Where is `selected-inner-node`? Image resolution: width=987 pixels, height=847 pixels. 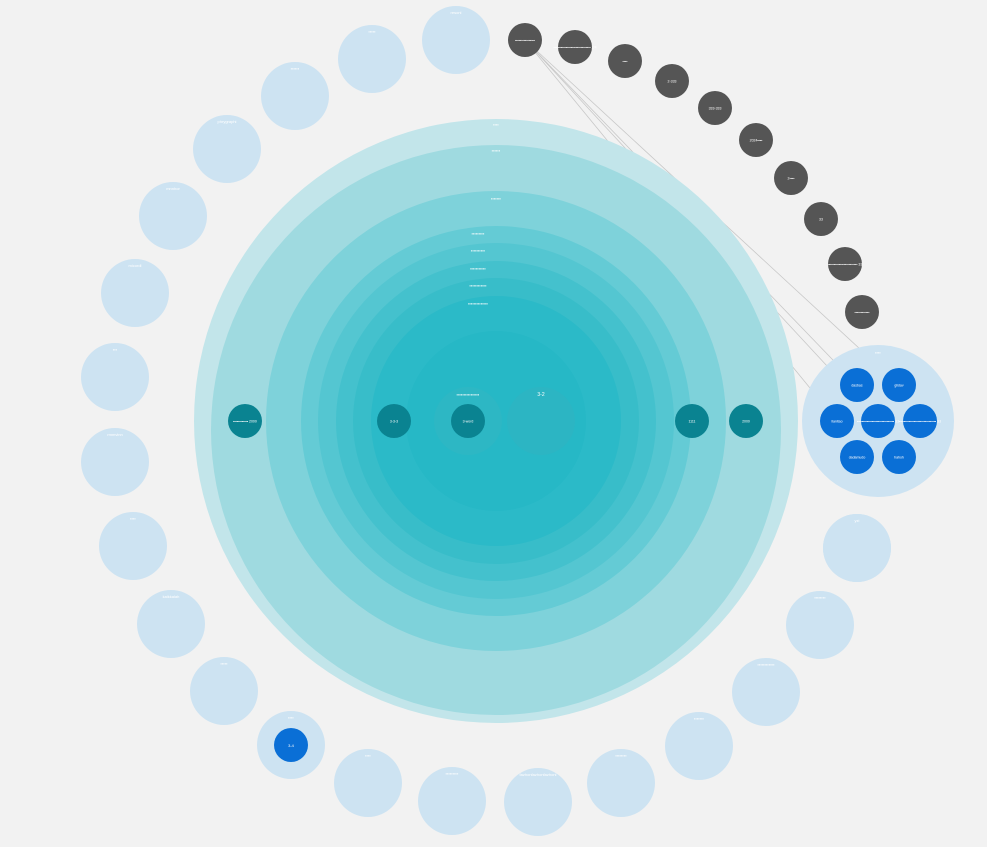
selected-inner-node is located at coordinates (291, 745).